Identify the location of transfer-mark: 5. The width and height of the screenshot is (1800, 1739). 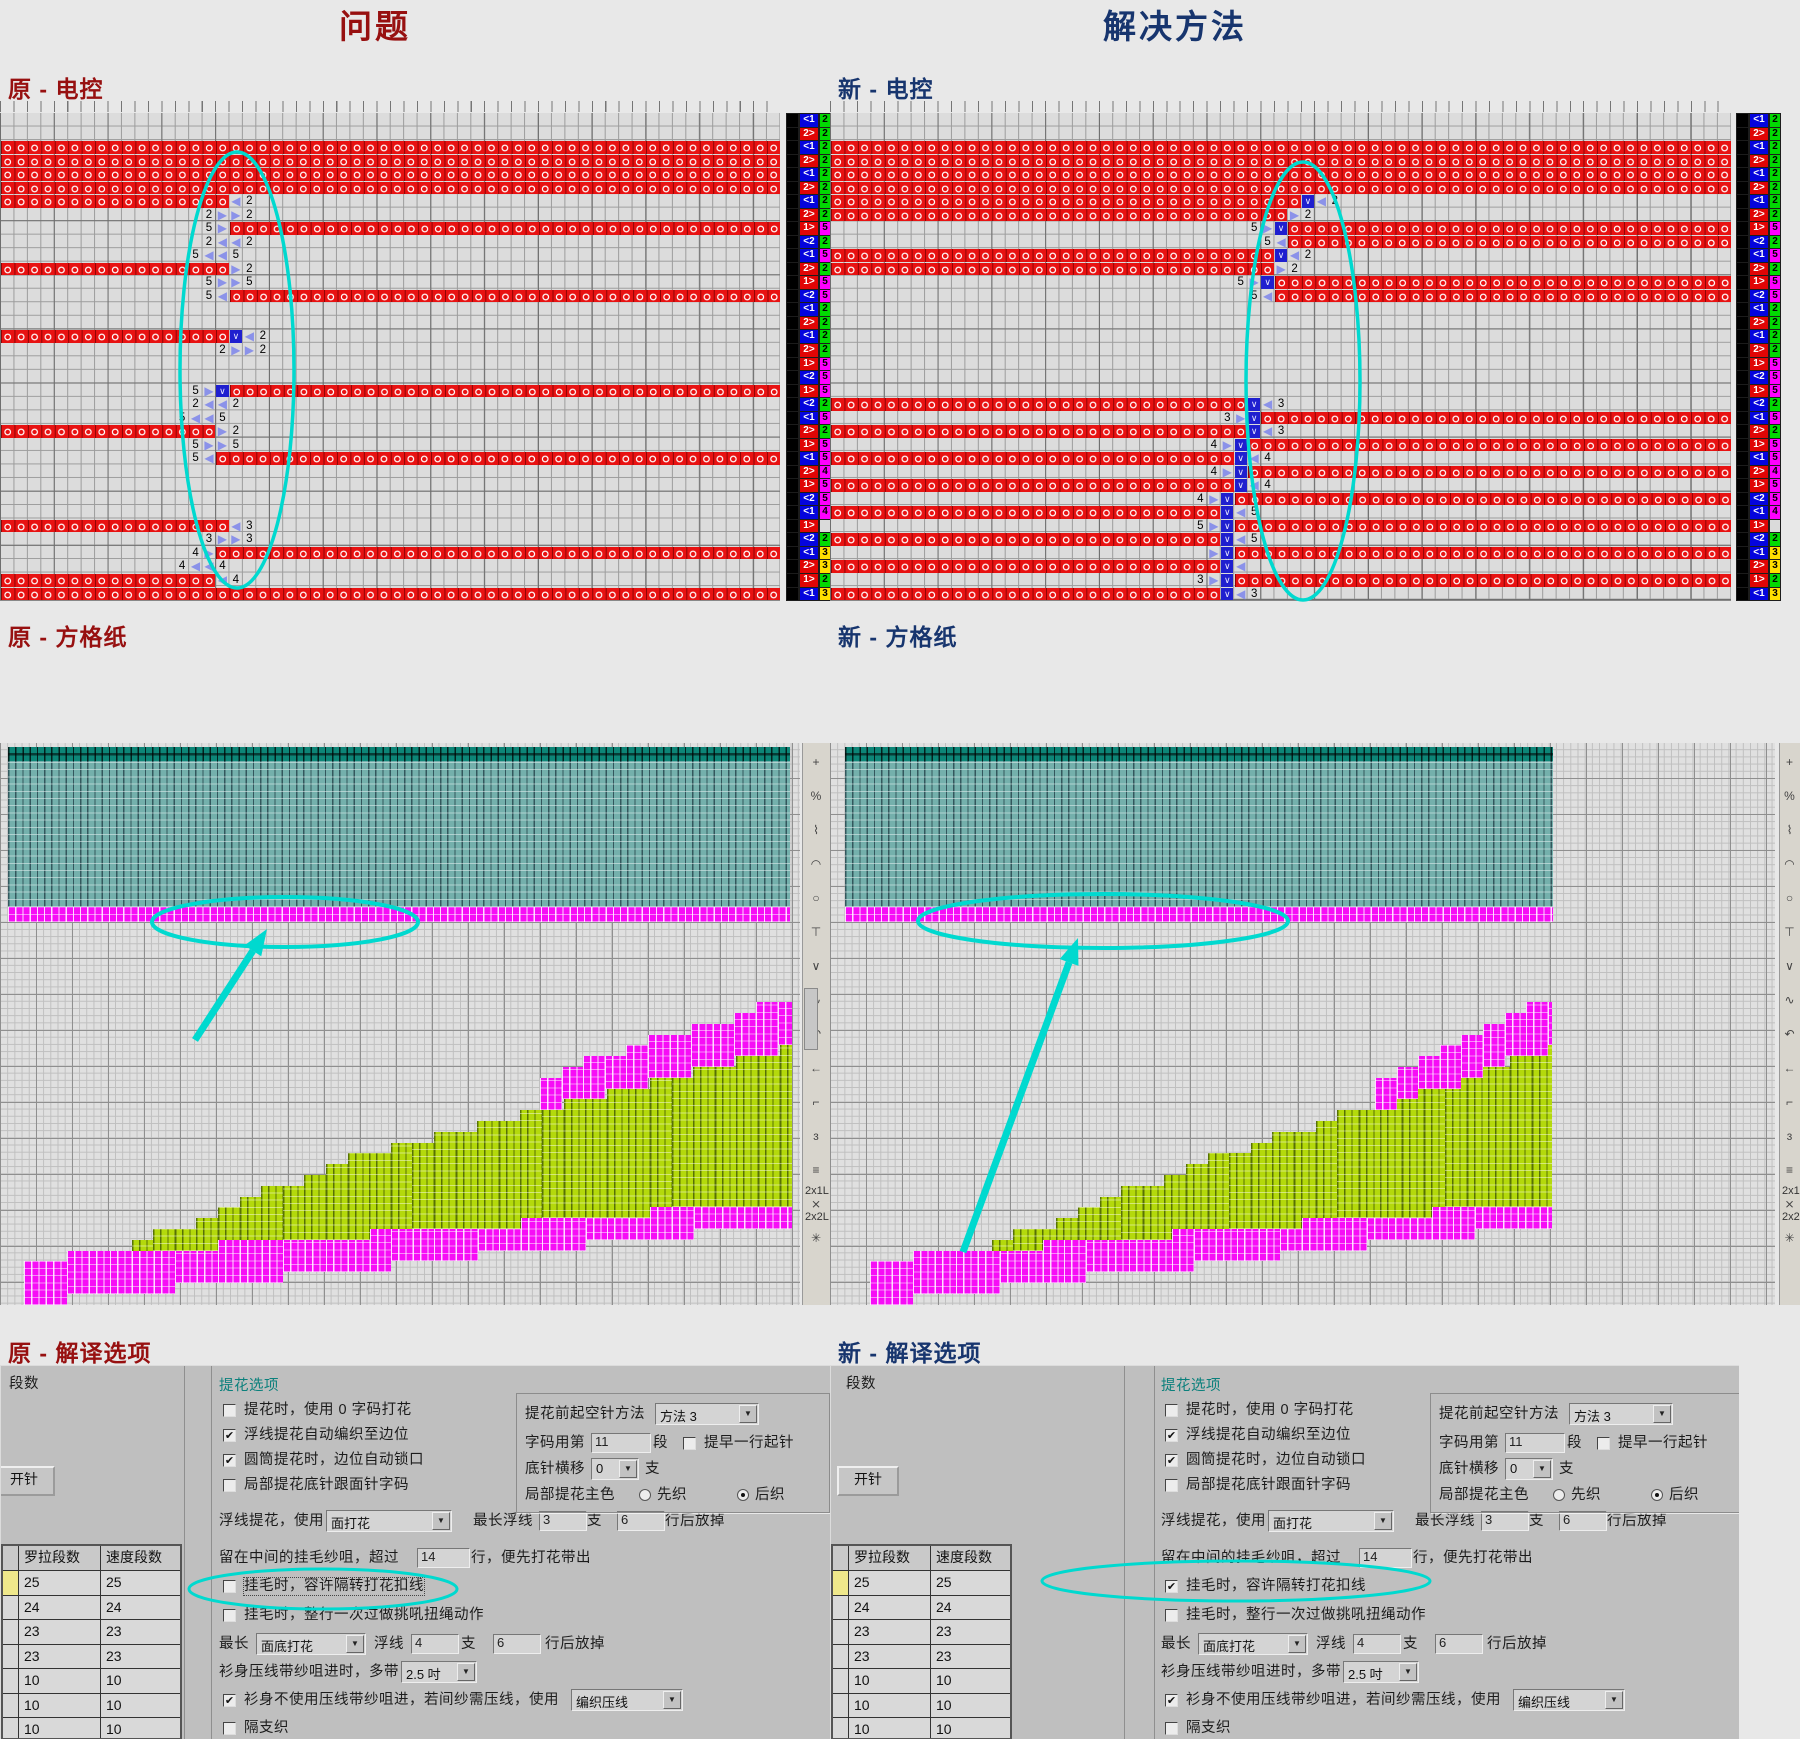
(249, 282).